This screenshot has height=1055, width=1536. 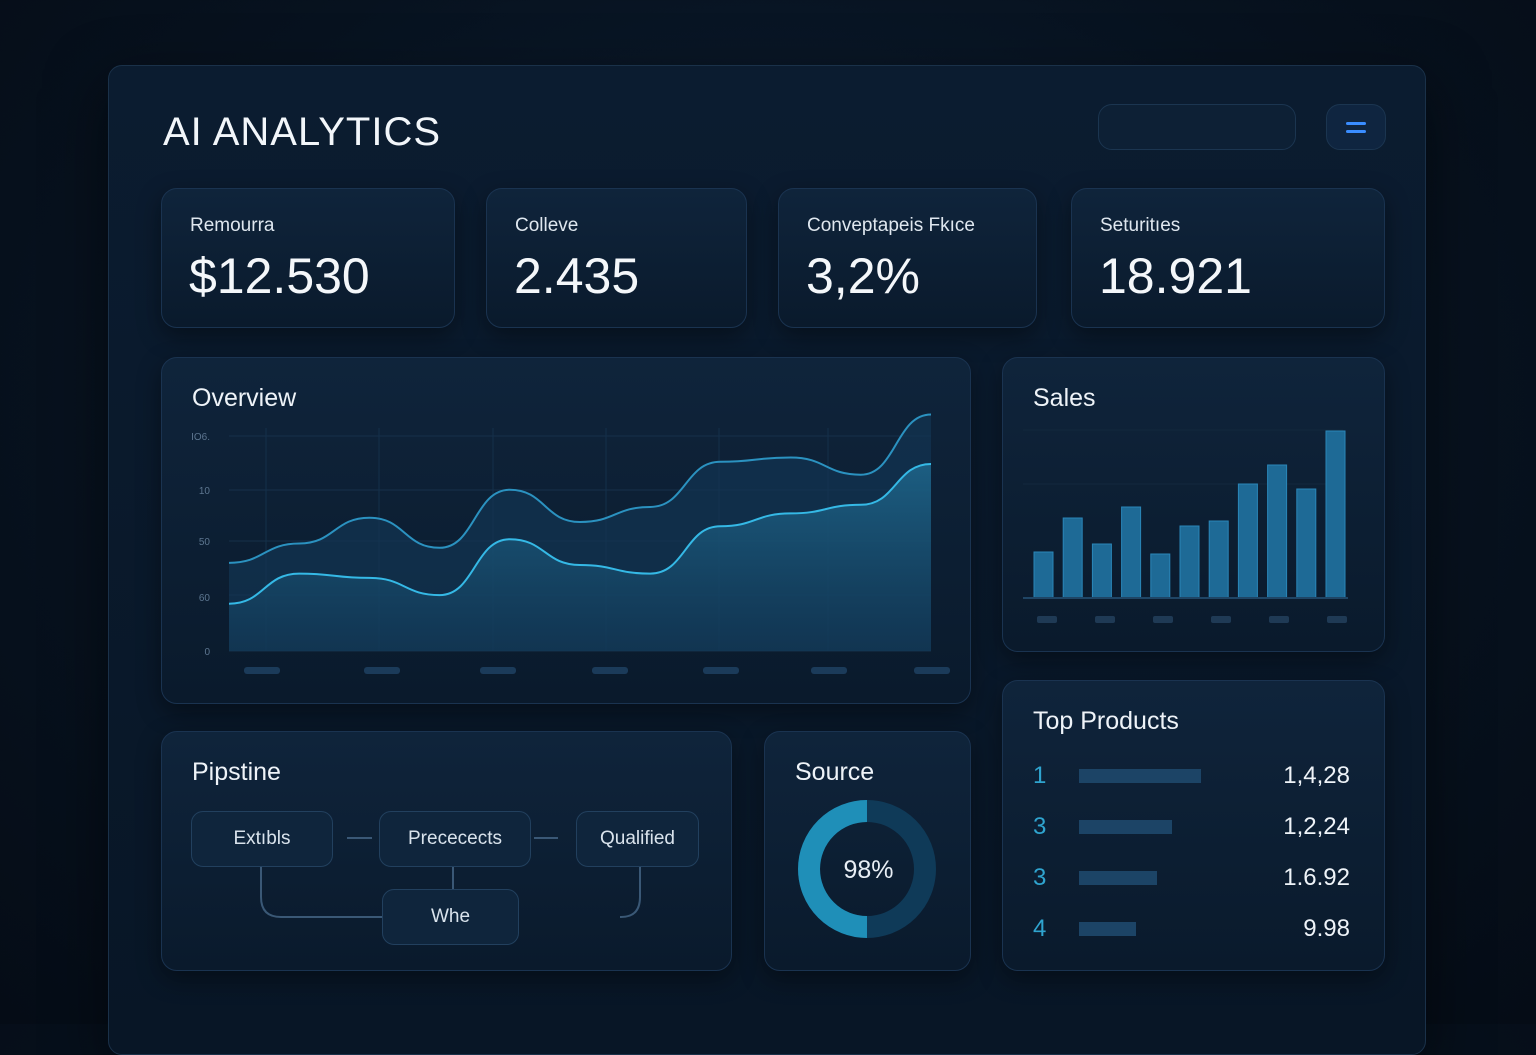 What do you see at coordinates (1316, 877) in the screenshot?
I see `product-value: 1.6.92` at bounding box center [1316, 877].